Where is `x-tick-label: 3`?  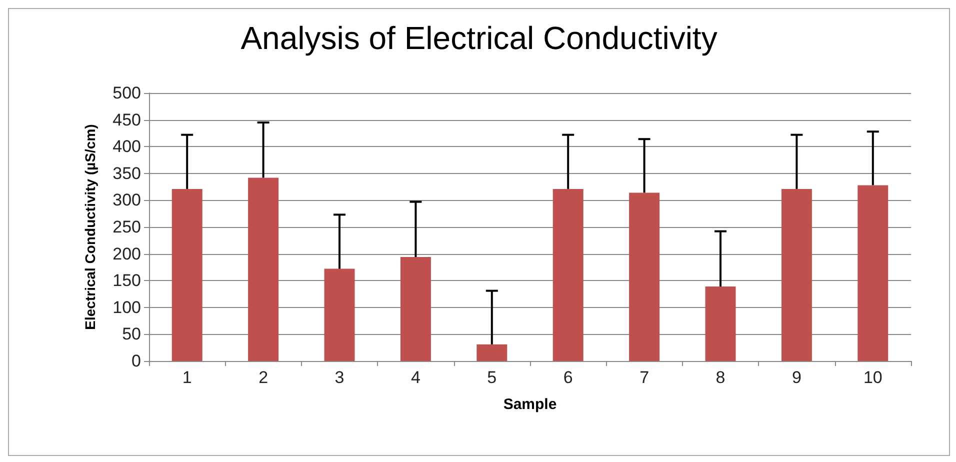
x-tick-label: 3 is located at coordinates (339, 377).